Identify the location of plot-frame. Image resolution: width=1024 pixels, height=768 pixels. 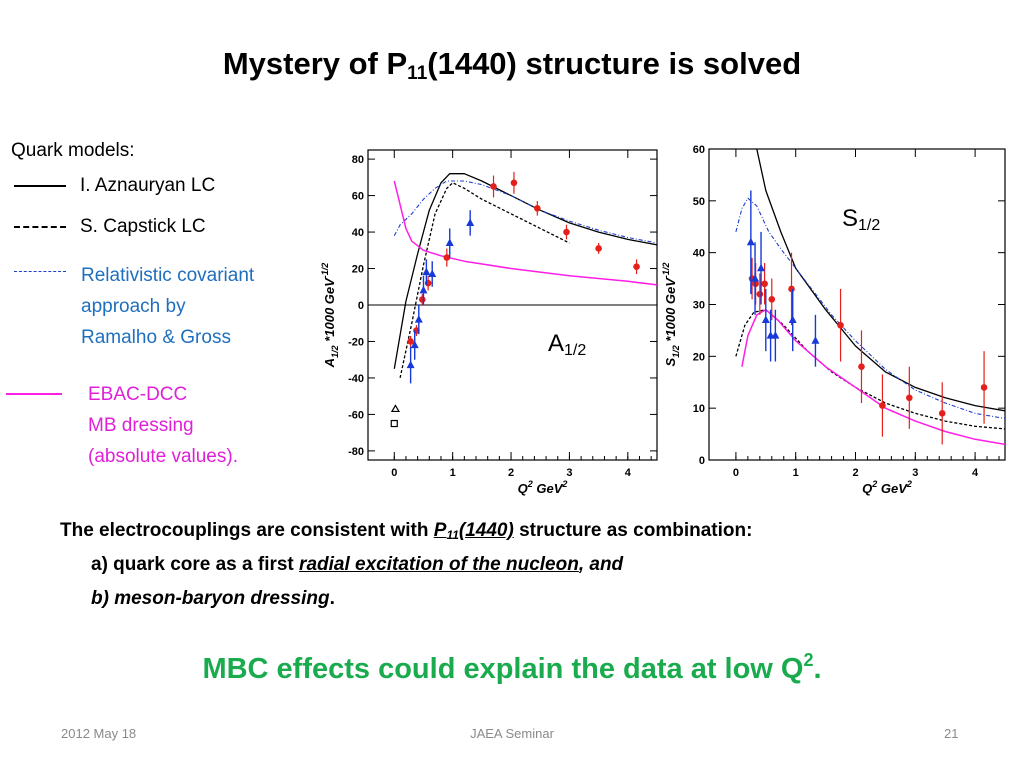
(857, 304).